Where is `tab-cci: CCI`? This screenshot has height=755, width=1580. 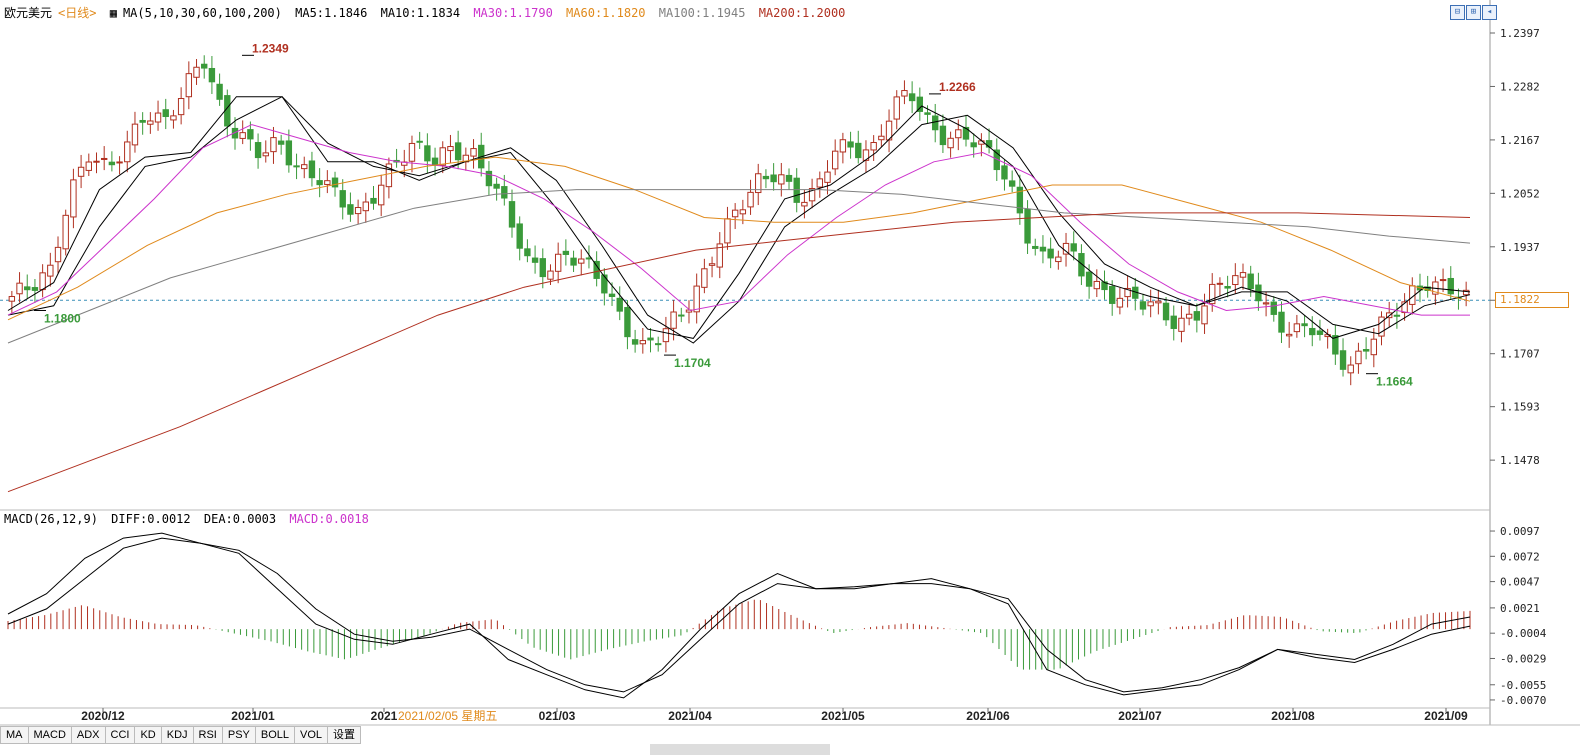 tab-cci: CCI is located at coordinates (120, 735).